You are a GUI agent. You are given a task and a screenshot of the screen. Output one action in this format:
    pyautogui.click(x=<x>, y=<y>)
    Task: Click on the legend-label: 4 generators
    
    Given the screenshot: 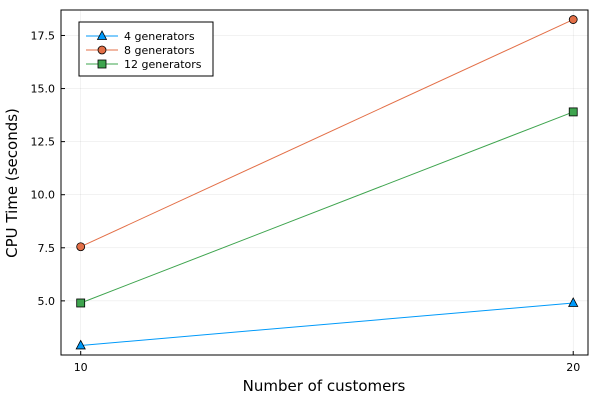 What is the action you would take?
    pyautogui.click(x=159, y=36)
    